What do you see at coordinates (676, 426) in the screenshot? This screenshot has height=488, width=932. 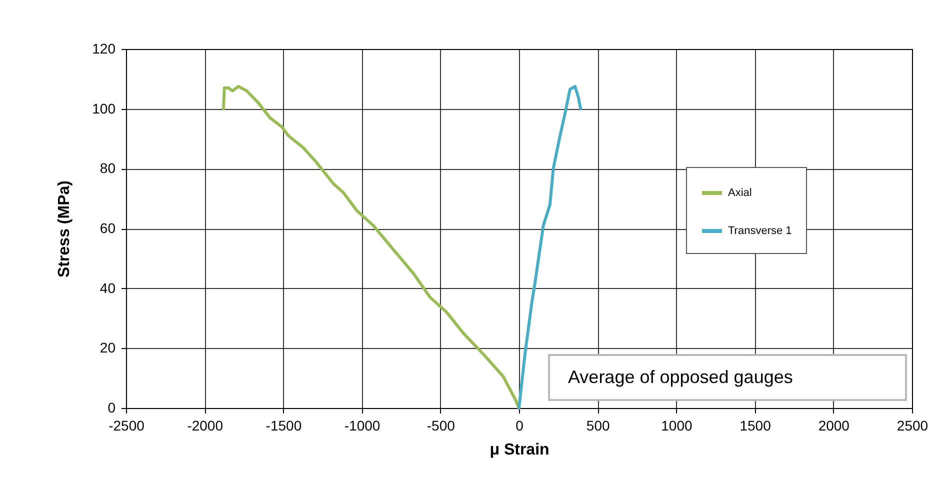 I see `x-tick-label: 1000` at bounding box center [676, 426].